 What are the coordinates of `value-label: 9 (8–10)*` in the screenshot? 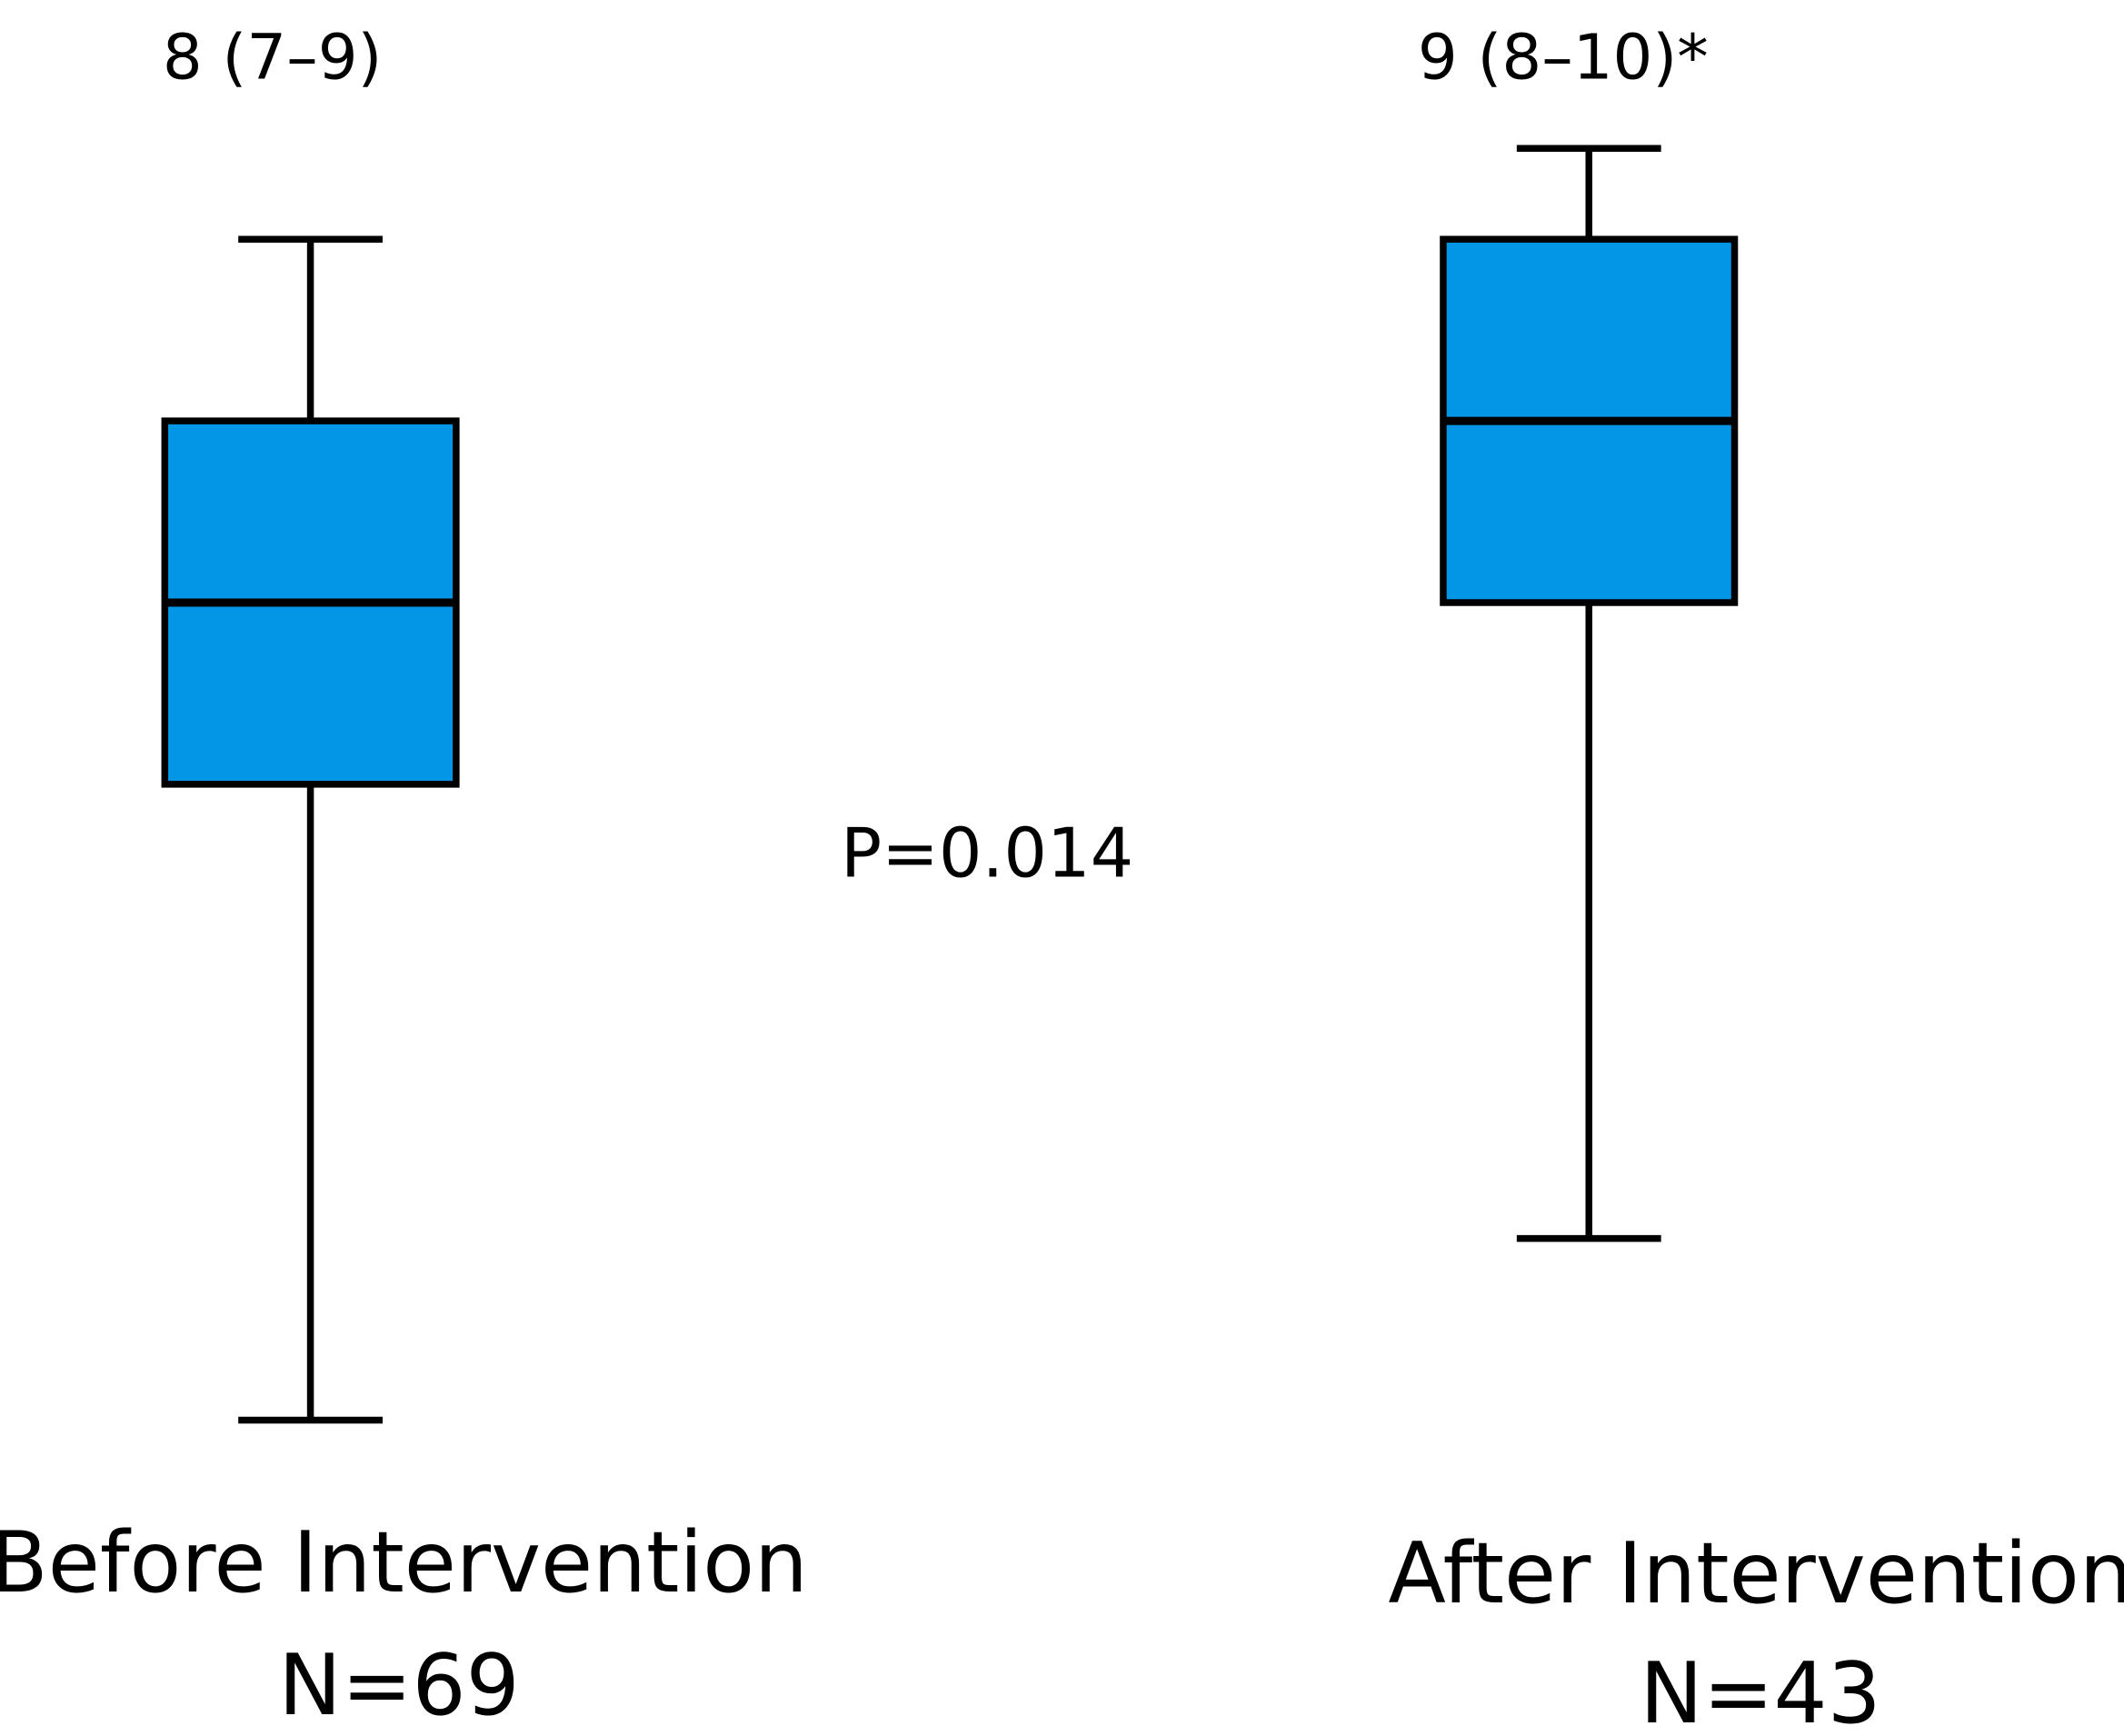 It's located at (1563, 58).